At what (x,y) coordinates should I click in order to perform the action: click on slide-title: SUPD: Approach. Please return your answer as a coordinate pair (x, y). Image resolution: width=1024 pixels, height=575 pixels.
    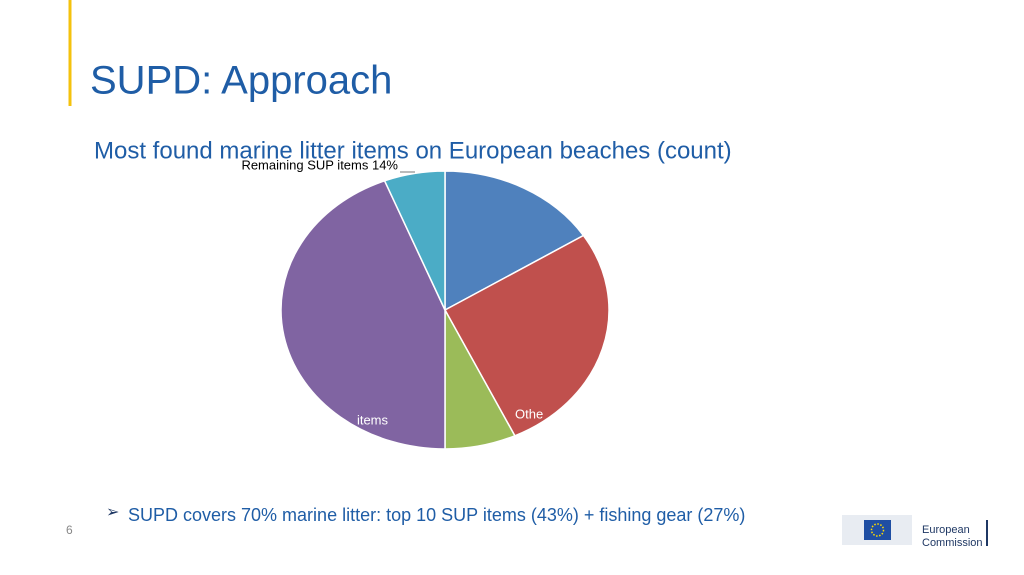
    Looking at the image, I should click on (241, 81).